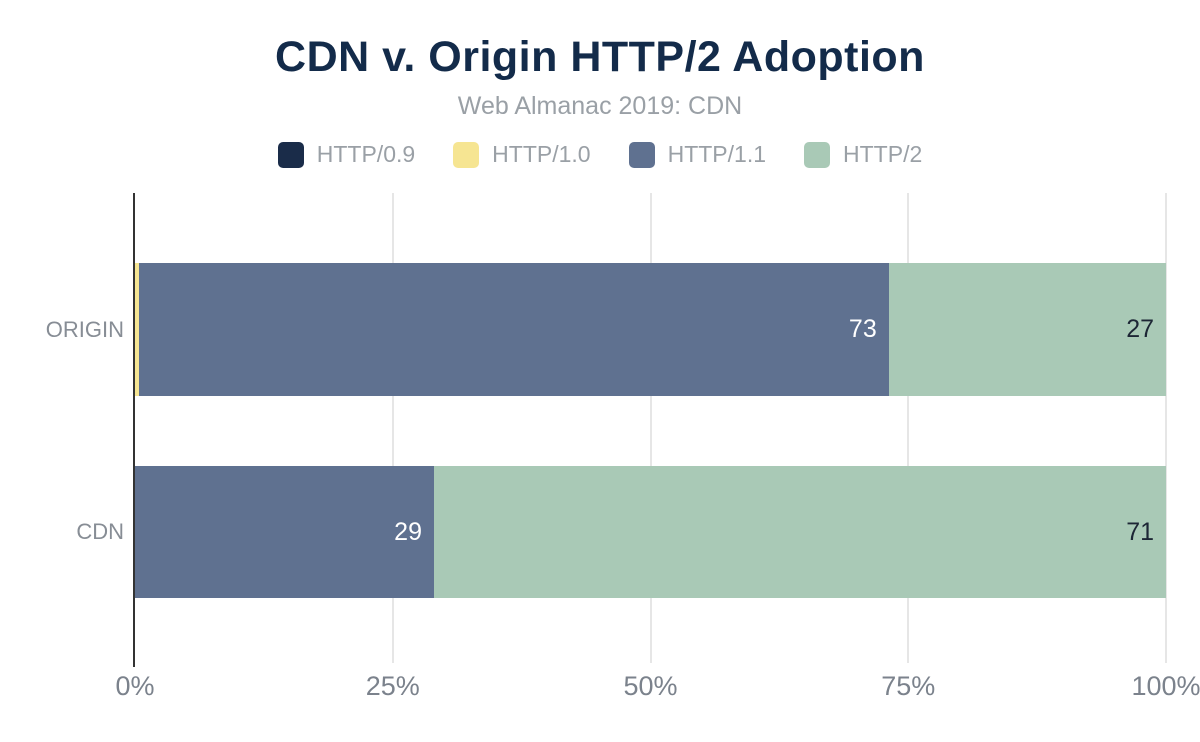 Image resolution: width=1200 pixels, height=742 pixels. Describe the element at coordinates (541, 154) in the screenshot. I see `legend-label-http10: HTTP/1.0` at that location.